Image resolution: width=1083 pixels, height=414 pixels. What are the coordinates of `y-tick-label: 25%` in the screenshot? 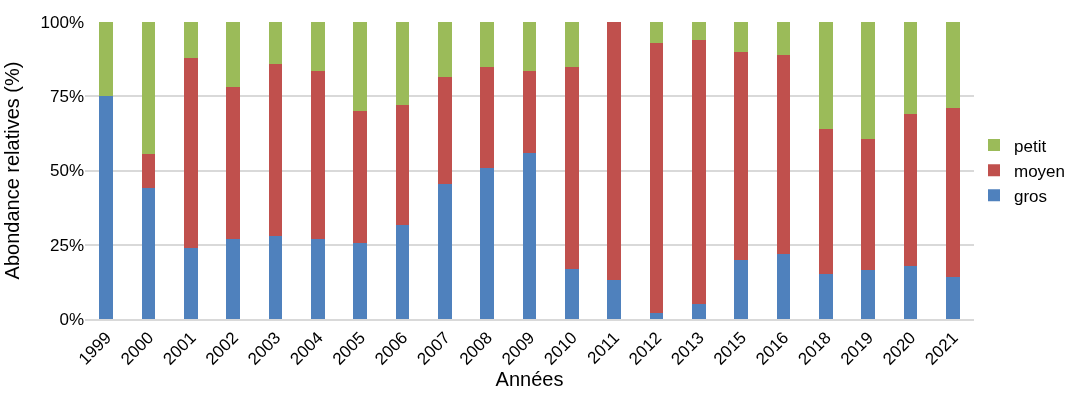 It's located at (66, 245).